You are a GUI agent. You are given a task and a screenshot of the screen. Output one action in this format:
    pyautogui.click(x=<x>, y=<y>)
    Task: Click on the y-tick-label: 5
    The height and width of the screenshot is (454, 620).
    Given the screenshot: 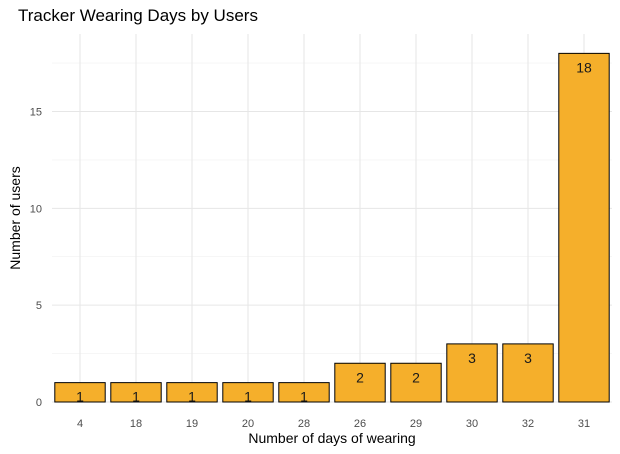 What is the action you would take?
    pyautogui.click(x=39, y=306)
    